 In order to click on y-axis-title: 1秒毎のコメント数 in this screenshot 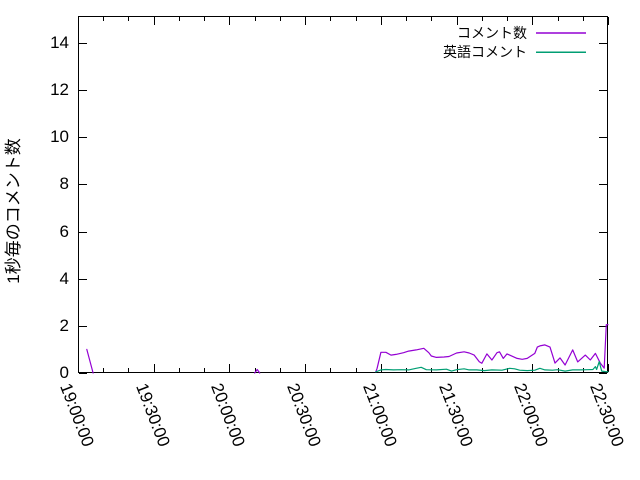, I will do `click(13, 211)`.